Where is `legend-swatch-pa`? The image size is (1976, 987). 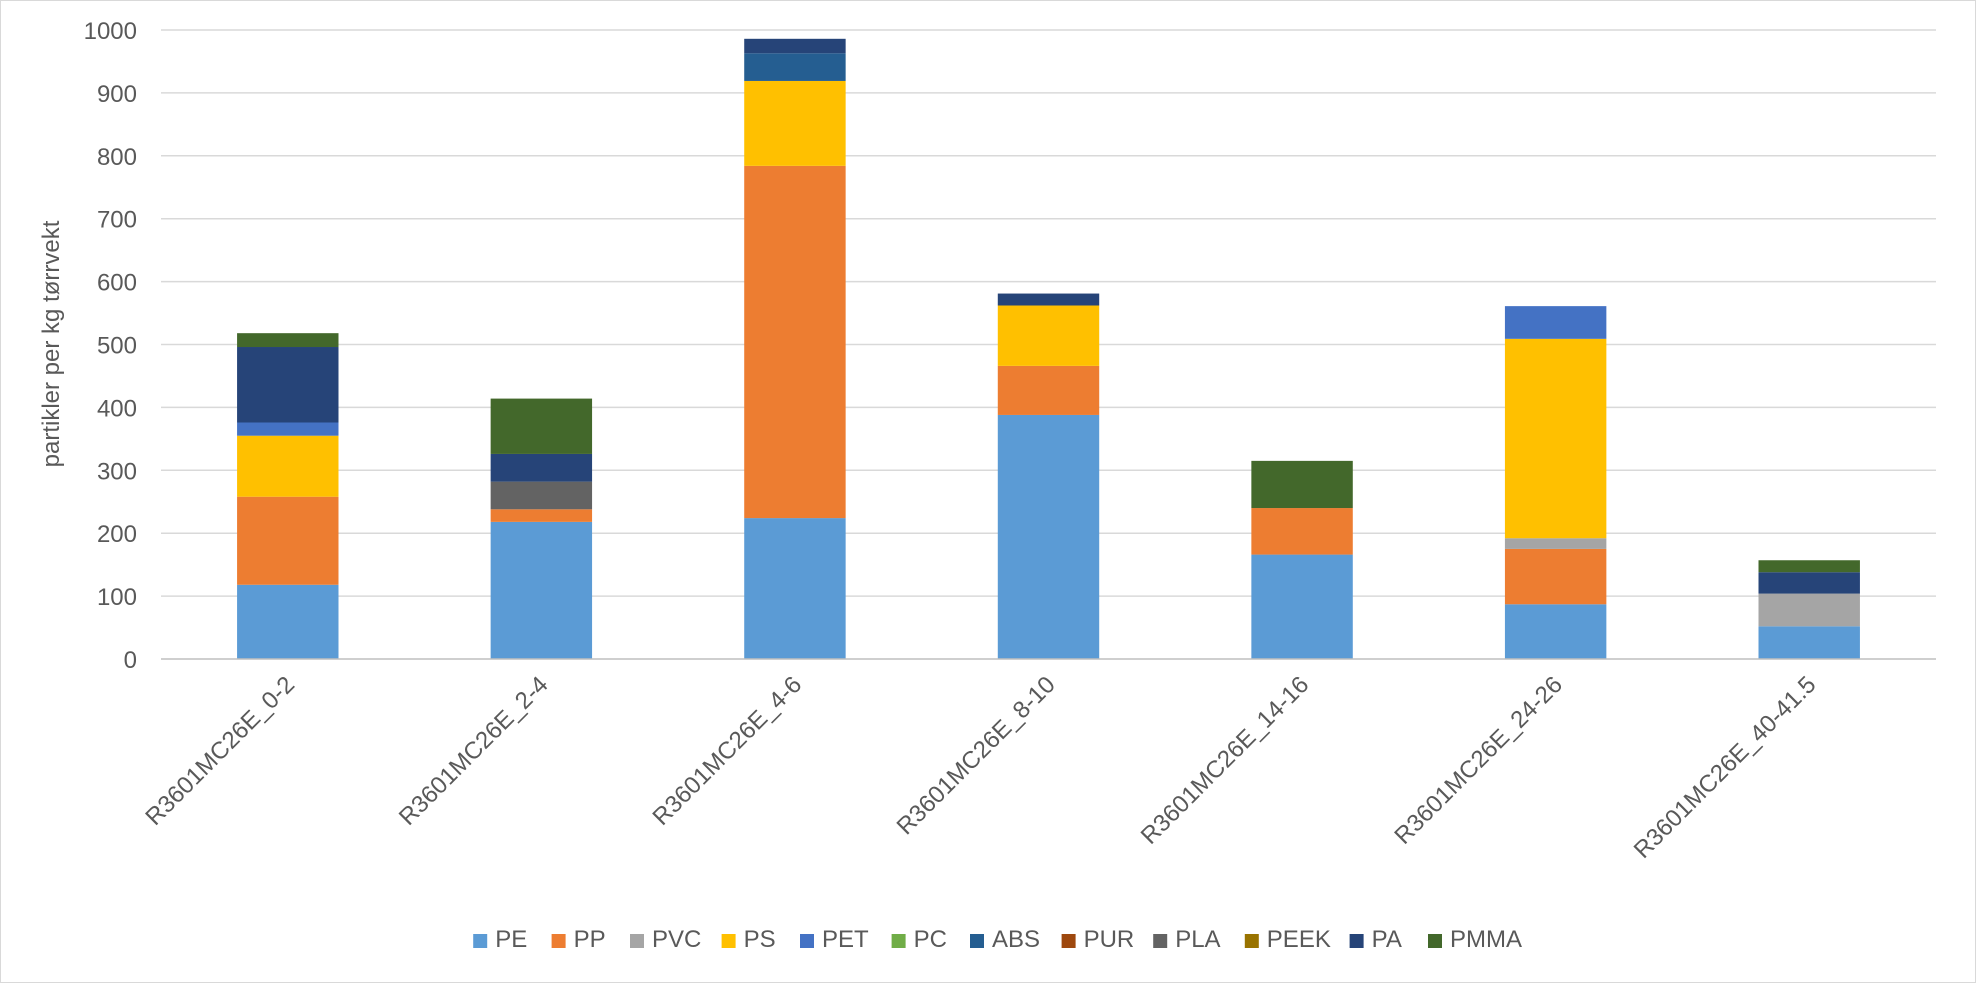 legend-swatch-pa is located at coordinates (1356, 941).